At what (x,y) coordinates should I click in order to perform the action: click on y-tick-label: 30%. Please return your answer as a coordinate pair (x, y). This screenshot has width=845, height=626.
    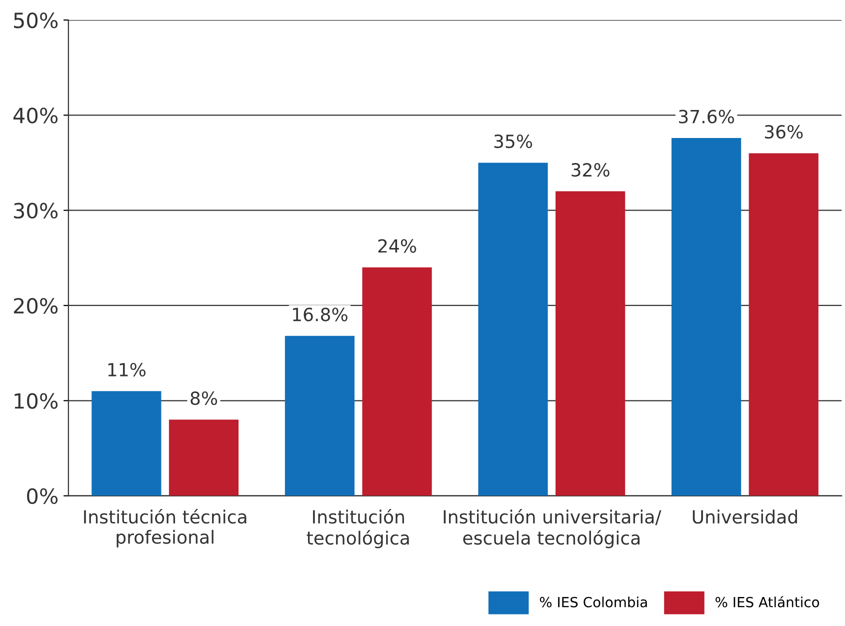
    Looking at the image, I should click on (36, 210).